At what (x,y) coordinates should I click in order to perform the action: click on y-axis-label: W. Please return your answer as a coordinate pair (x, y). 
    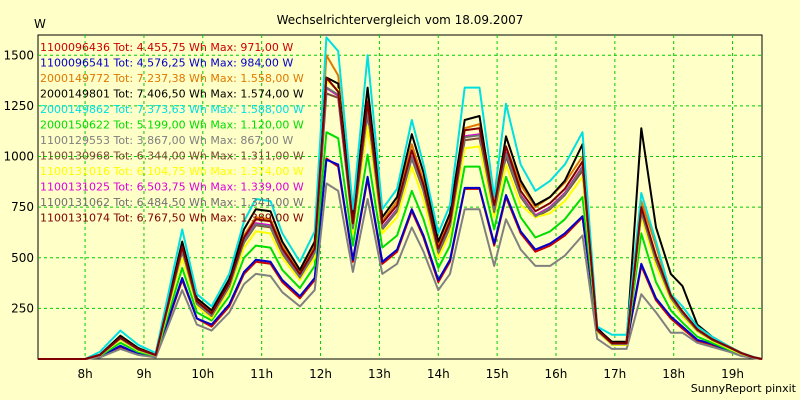
    Looking at the image, I should click on (40, 24).